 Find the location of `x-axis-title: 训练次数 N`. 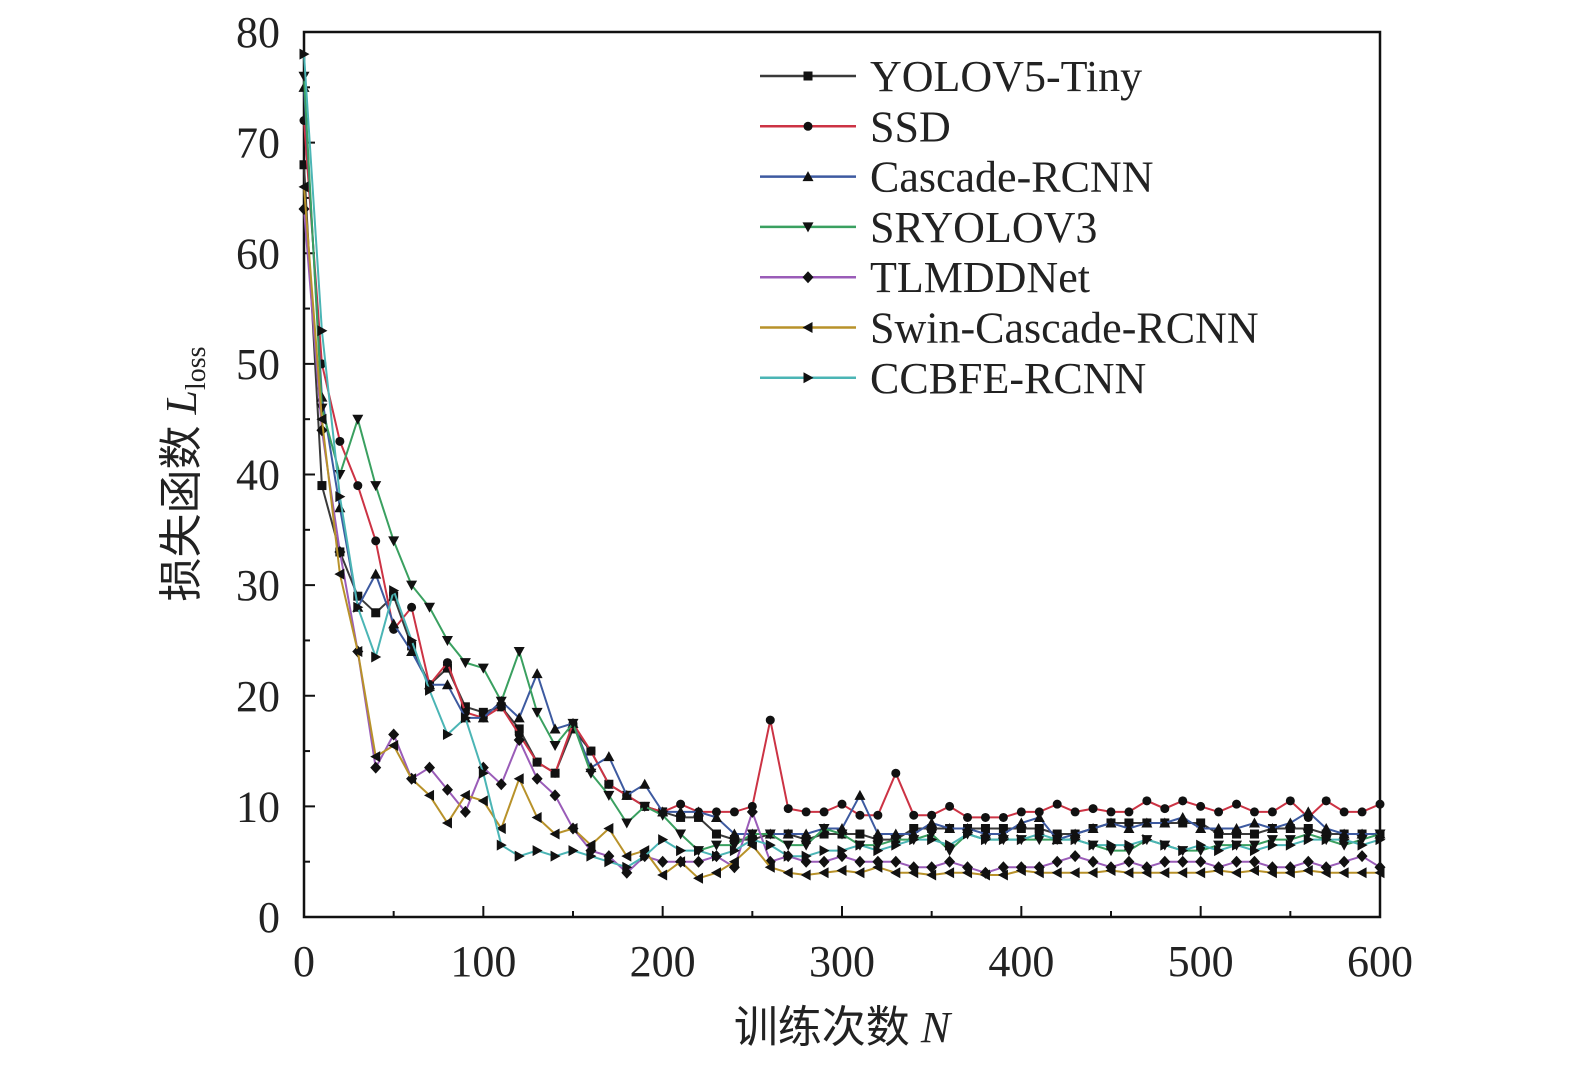

x-axis-title: 训练次数 N is located at coordinates (843, 1027).